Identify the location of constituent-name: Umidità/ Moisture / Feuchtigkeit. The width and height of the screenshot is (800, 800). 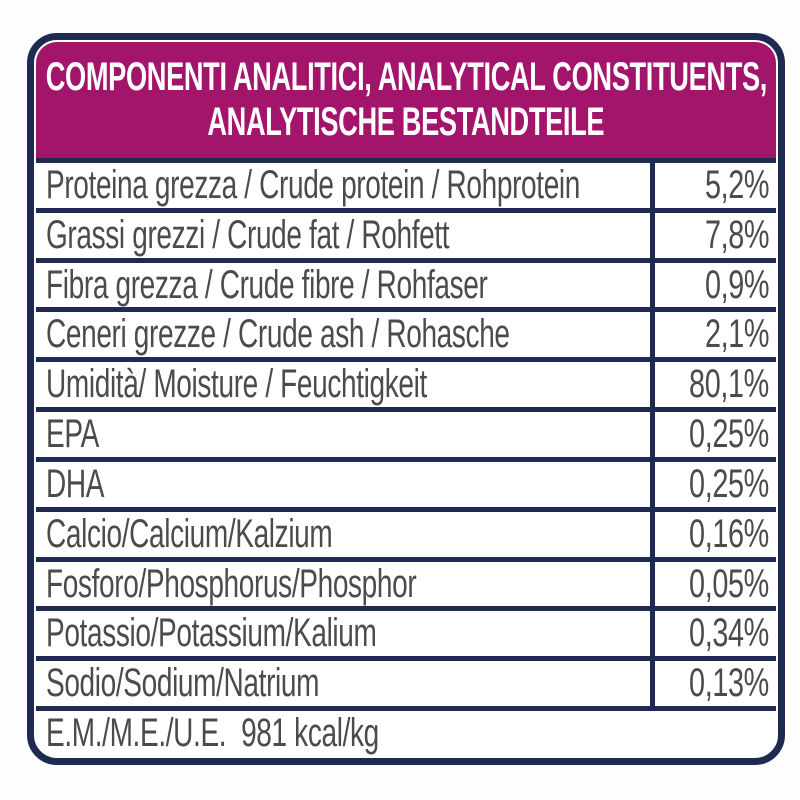
(236, 384).